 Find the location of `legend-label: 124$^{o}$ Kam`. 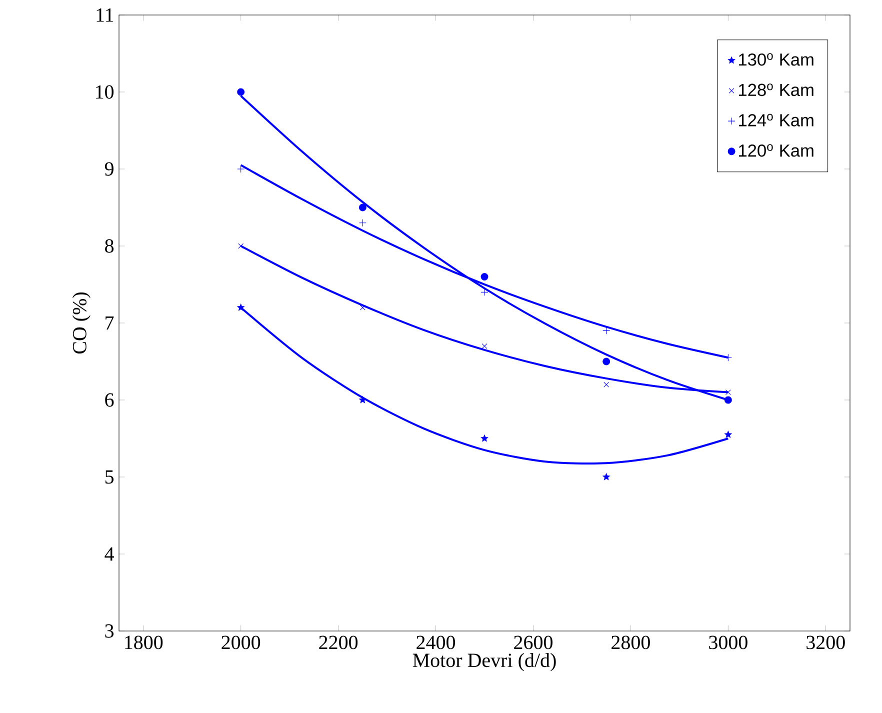

legend-label: 124$^{o}$ Kam is located at coordinates (776, 120).